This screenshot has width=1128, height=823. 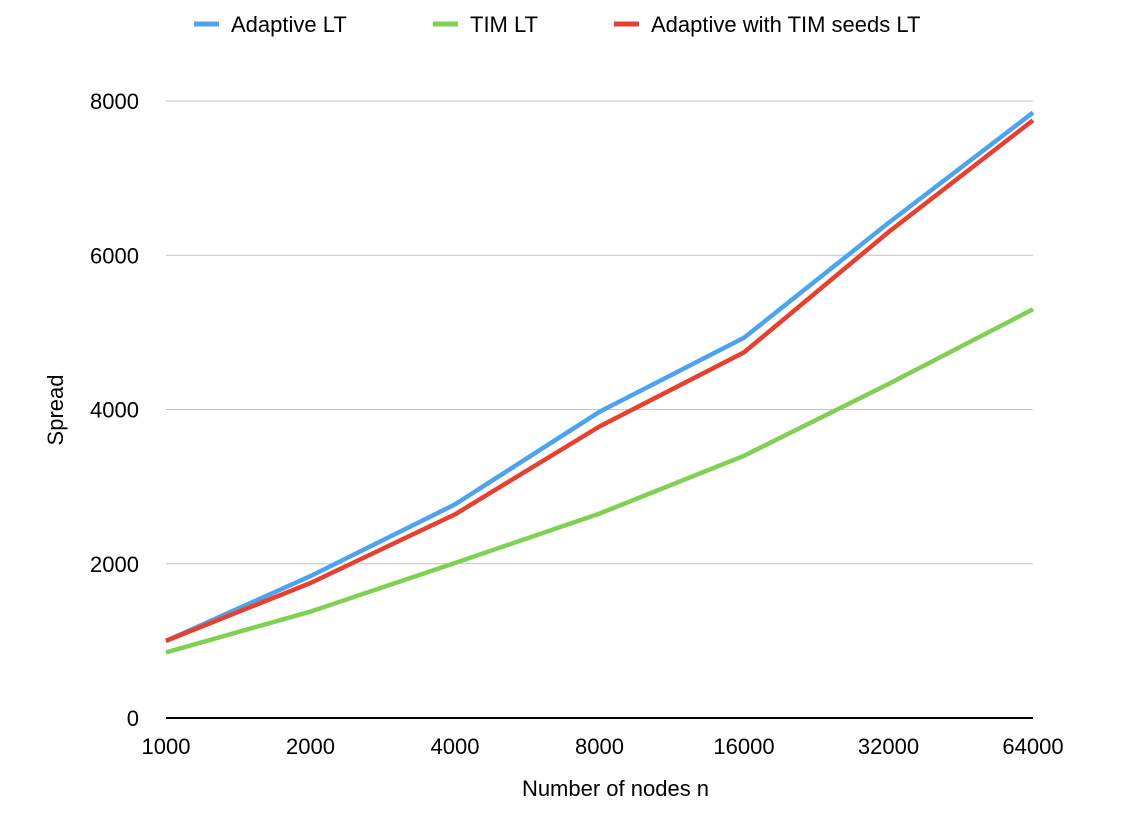 I want to click on y-tick-label: 8000, so click(x=114, y=101).